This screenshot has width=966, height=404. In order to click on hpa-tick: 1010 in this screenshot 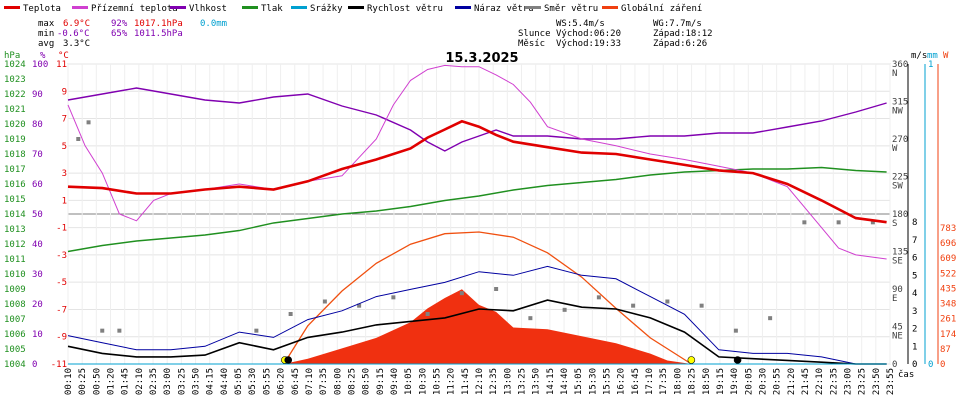, I will do `click(15, 275)`.